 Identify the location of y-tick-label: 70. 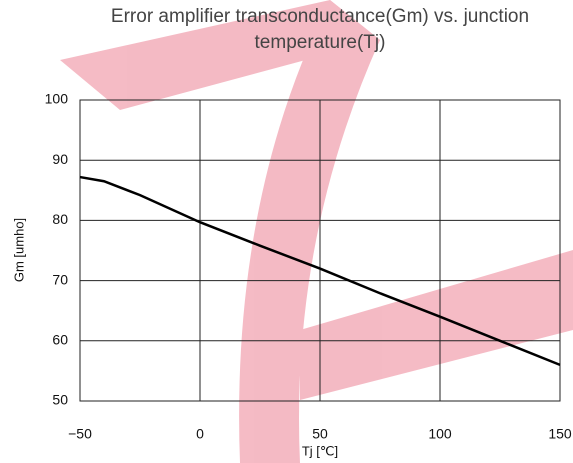
(60, 279).